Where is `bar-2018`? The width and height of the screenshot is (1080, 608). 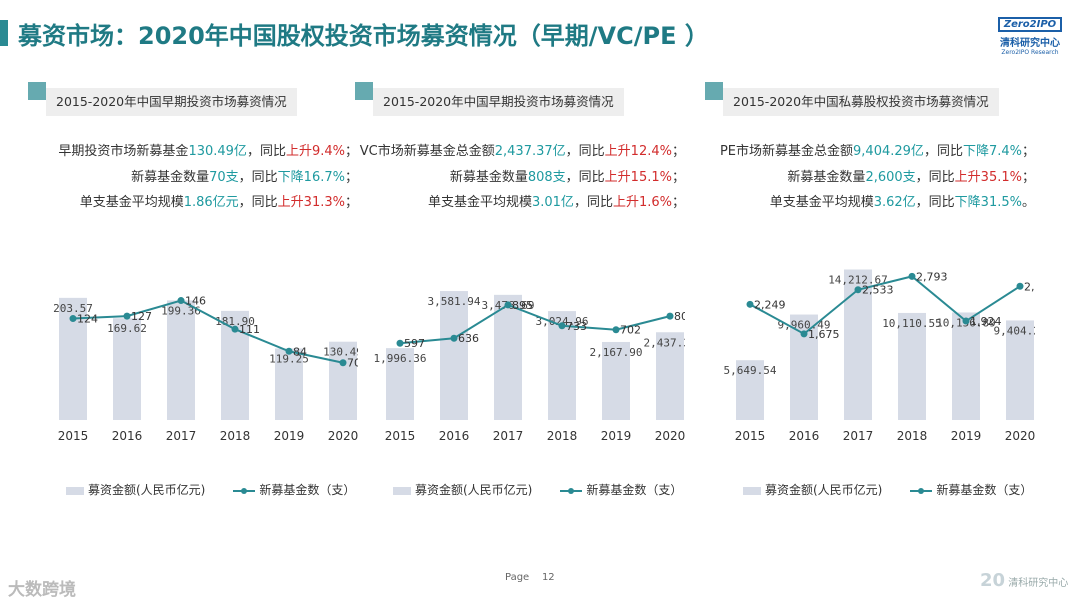 bar-2018 is located at coordinates (912, 366).